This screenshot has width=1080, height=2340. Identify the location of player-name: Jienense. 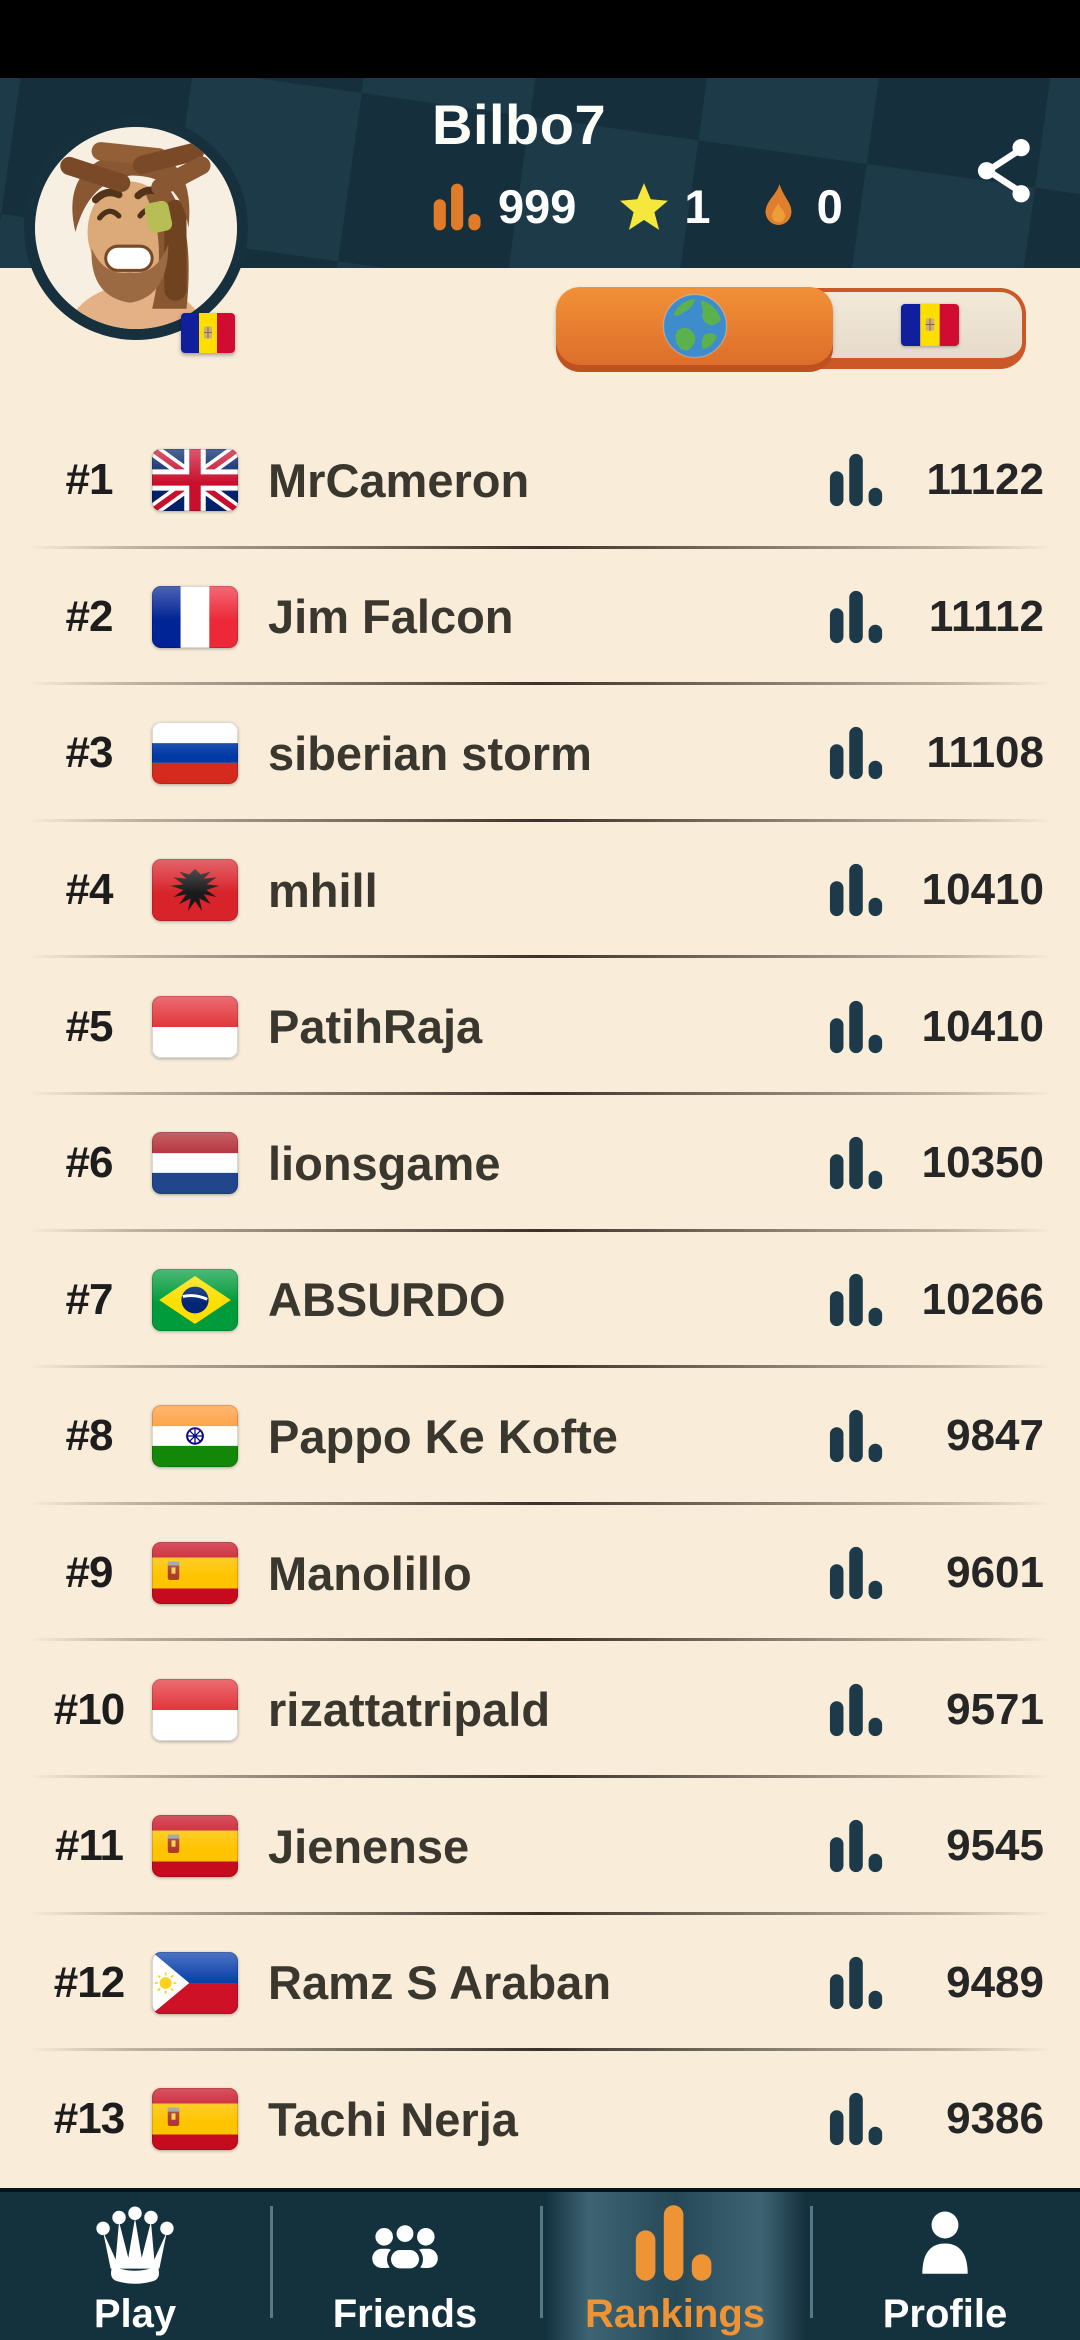
(369, 1846).